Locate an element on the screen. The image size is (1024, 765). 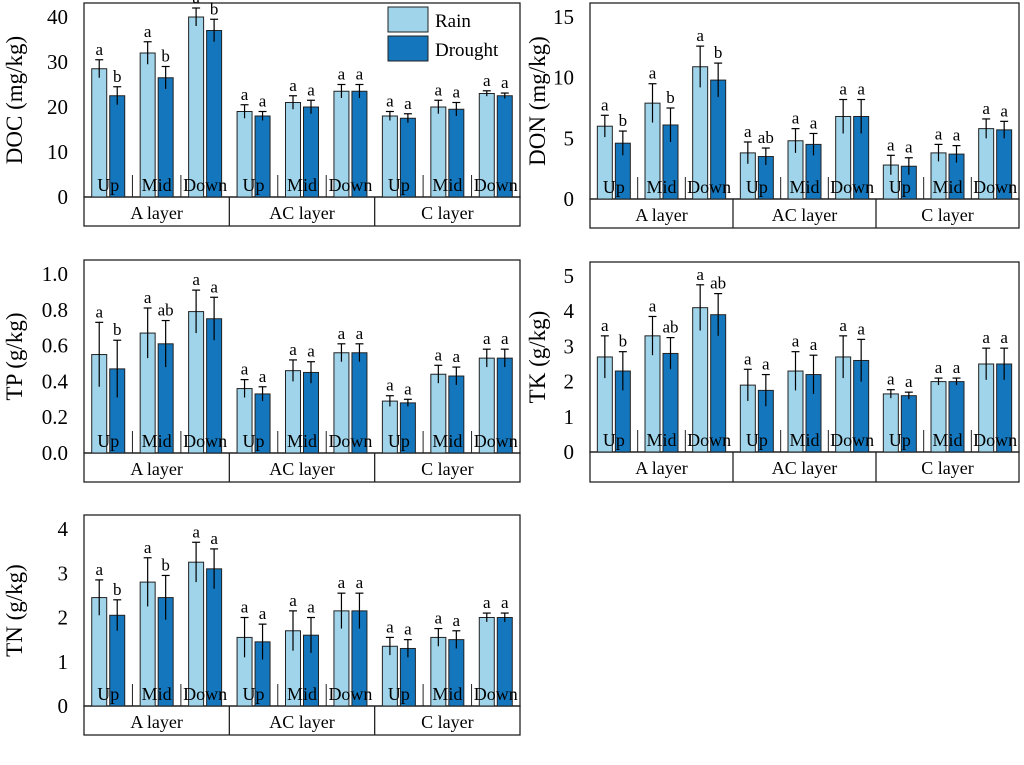
y-tick-label: 2 is located at coordinates (63, 618).